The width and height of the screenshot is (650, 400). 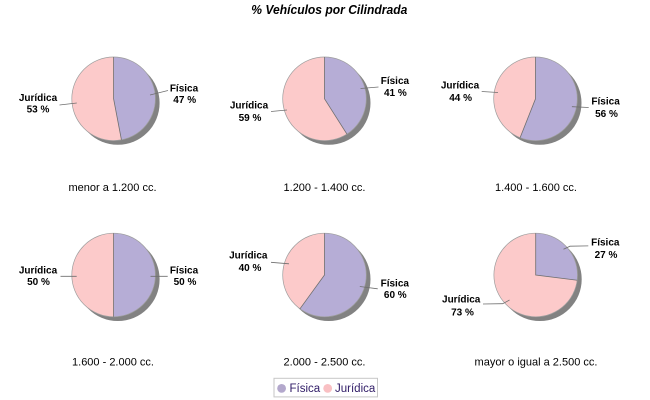 I want to click on svg-text: % Vehículos por Cilindrada, so click(x=329, y=9).